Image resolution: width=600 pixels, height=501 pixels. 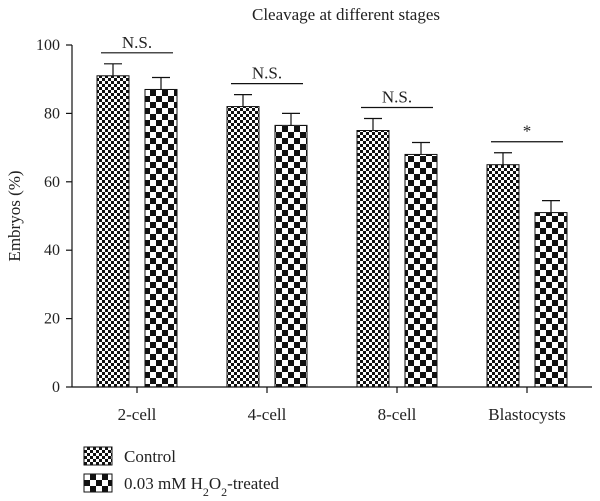 What do you see at coordinates (52, 250) in the screenshot?
I see `y-tick-label: 40` at bounding box center [52, 250].